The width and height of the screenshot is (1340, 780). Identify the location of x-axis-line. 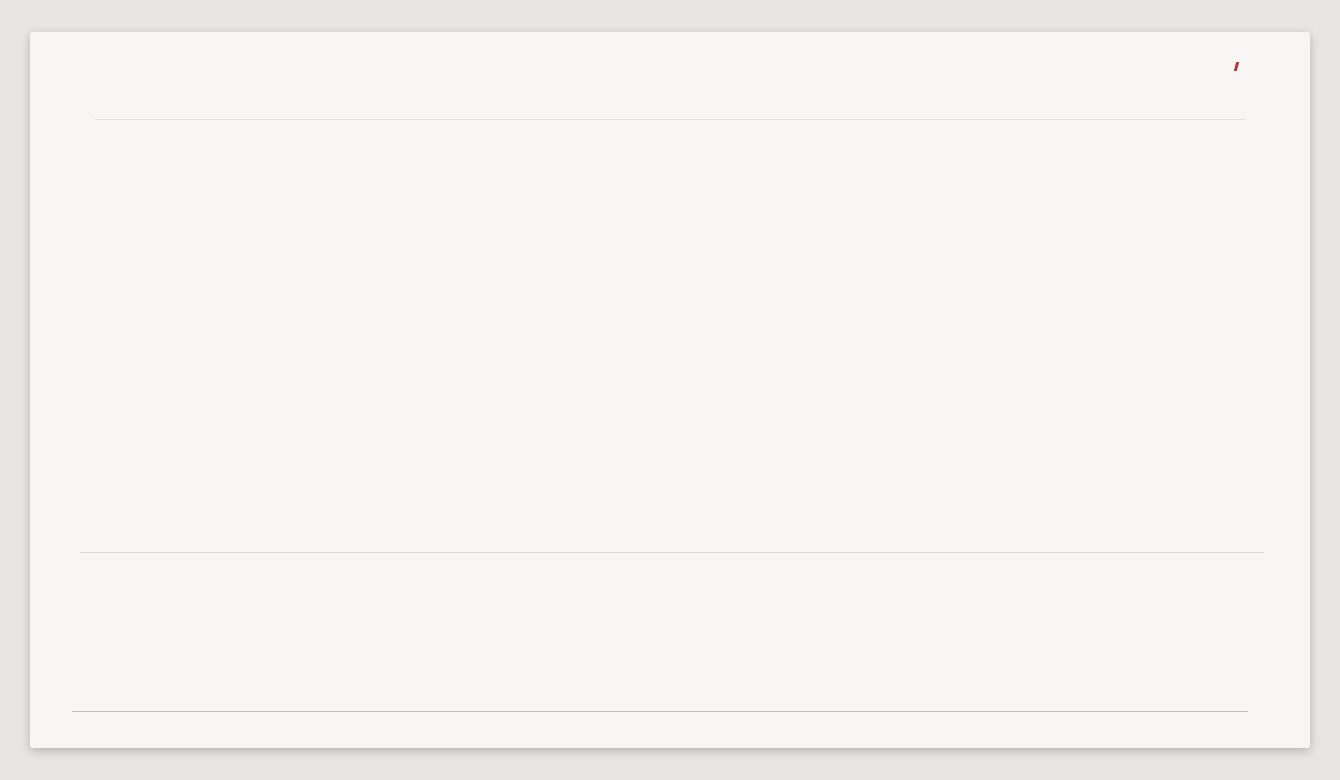
(672, 552).